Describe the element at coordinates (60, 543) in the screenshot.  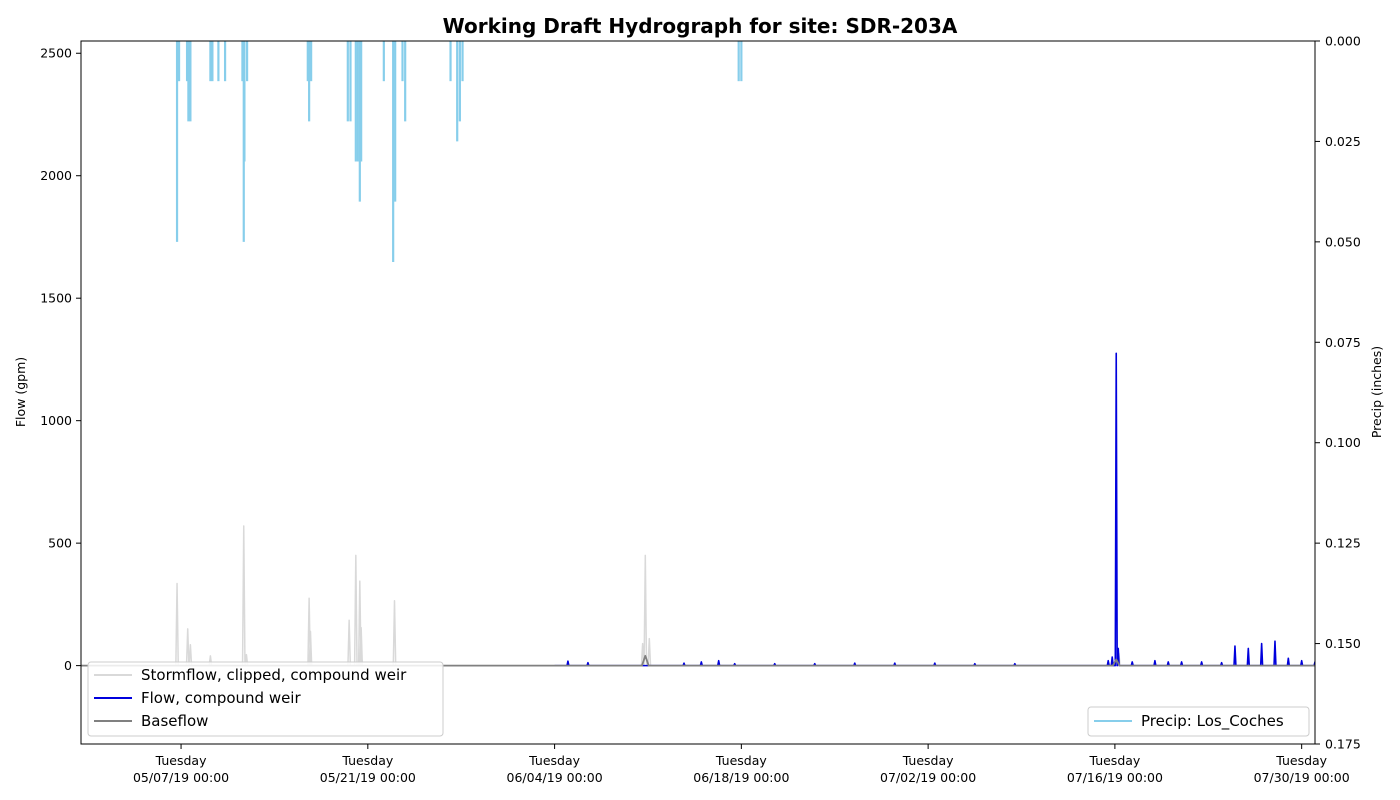
I see `left-y-tick-label: 500` at that location.